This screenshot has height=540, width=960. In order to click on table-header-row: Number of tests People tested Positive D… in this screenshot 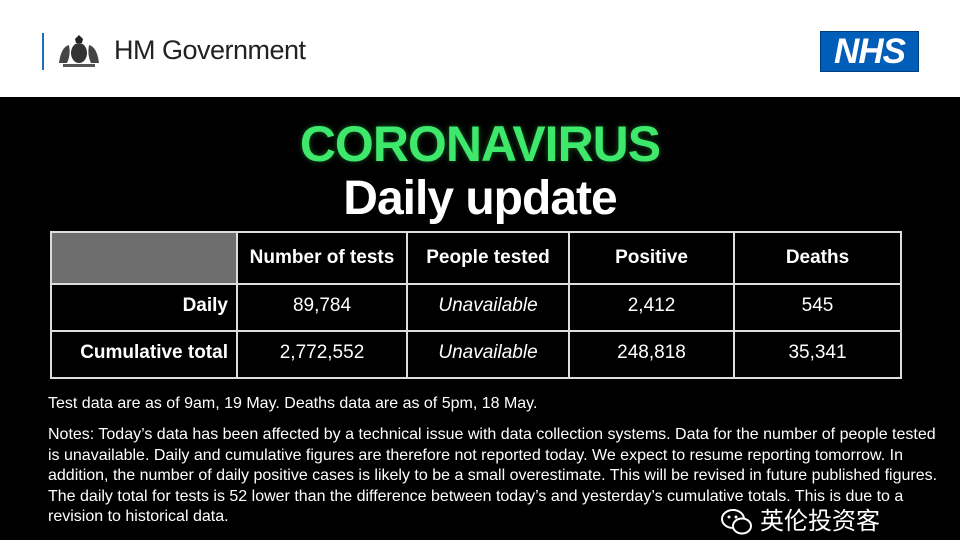, I will do `click(476, 258)`.